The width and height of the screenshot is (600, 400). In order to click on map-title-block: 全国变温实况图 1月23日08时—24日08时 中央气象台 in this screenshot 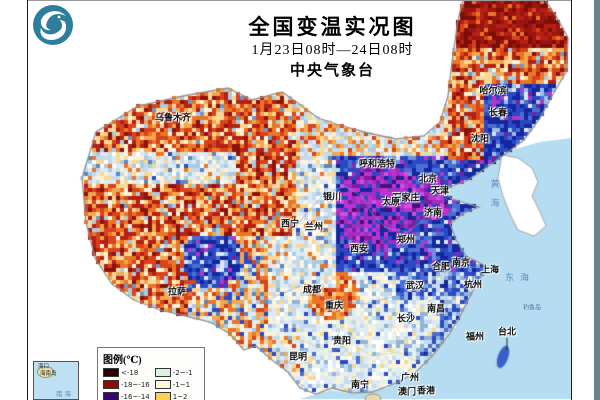, I will do `click(332, 47)`.